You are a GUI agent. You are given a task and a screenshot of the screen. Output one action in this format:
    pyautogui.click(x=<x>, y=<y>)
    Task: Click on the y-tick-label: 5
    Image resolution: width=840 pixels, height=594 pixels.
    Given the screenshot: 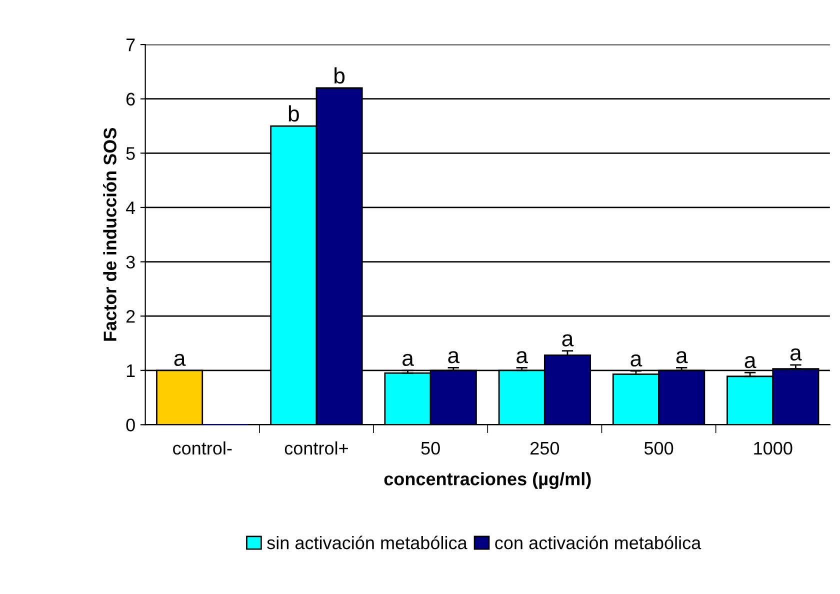 What is the action you would take?
    pyautogui.click(x=130, y=153)
    